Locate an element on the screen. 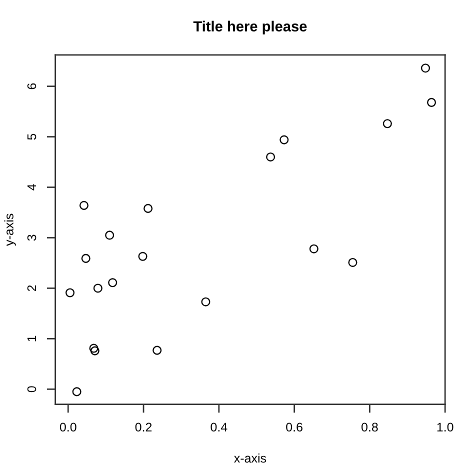 The image size is (474, 474). x-axis-title: x-axis is located at coordinates (250, 458).